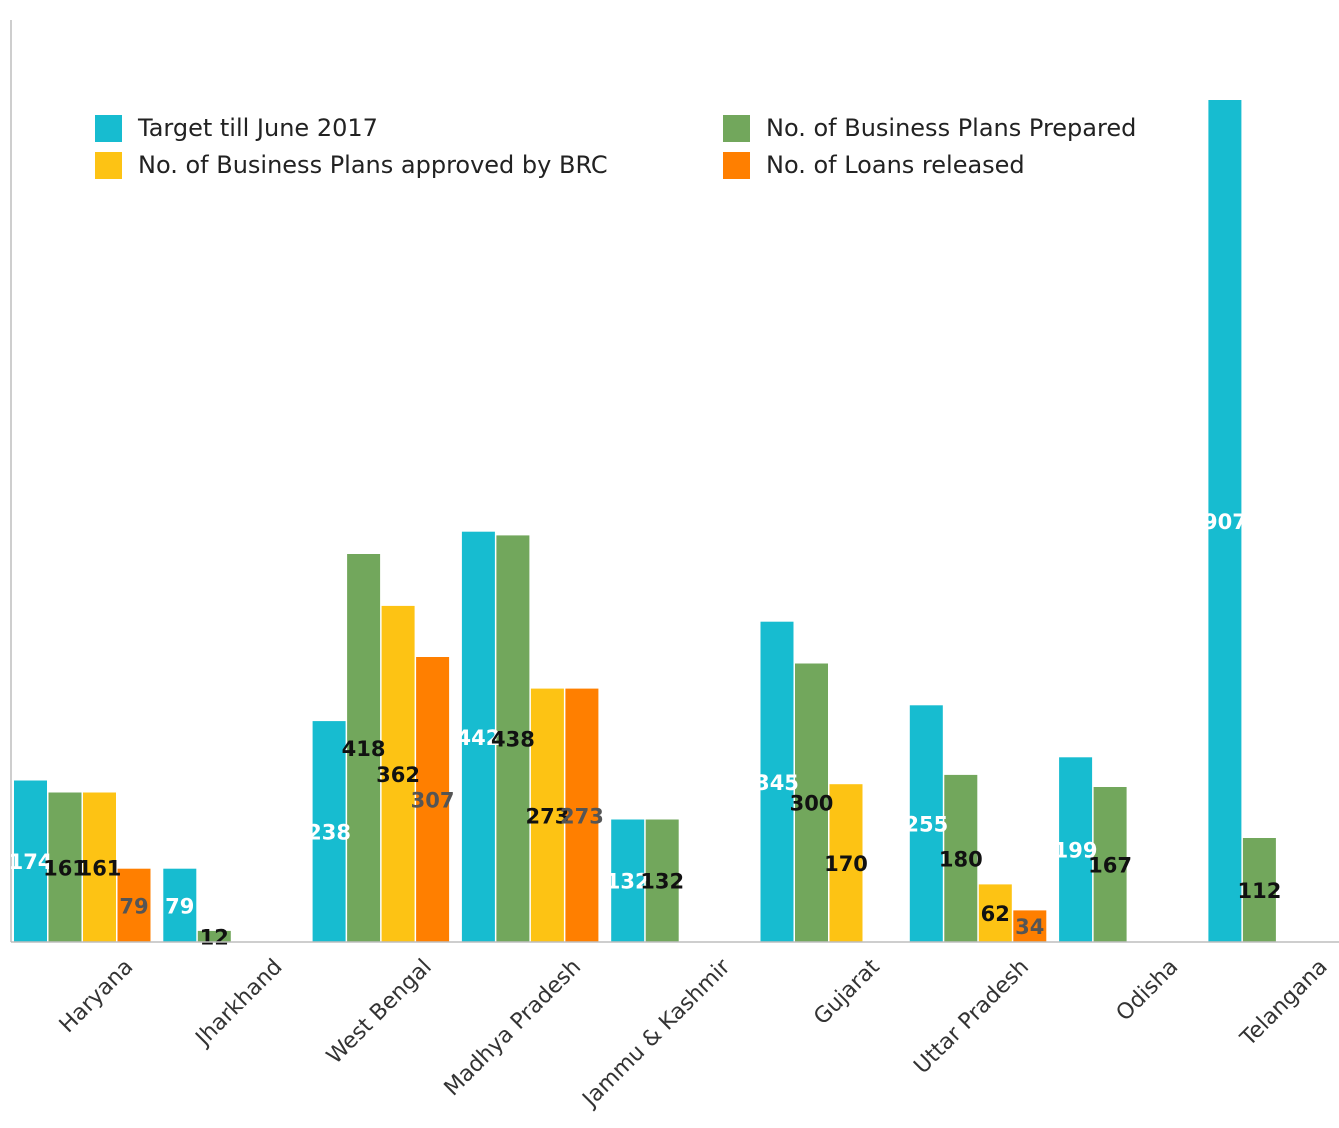 This screenshot has height=1128, width=1339. I want to click on data-label-jammu-kashmir-series-1: 132, so click(628, 882).